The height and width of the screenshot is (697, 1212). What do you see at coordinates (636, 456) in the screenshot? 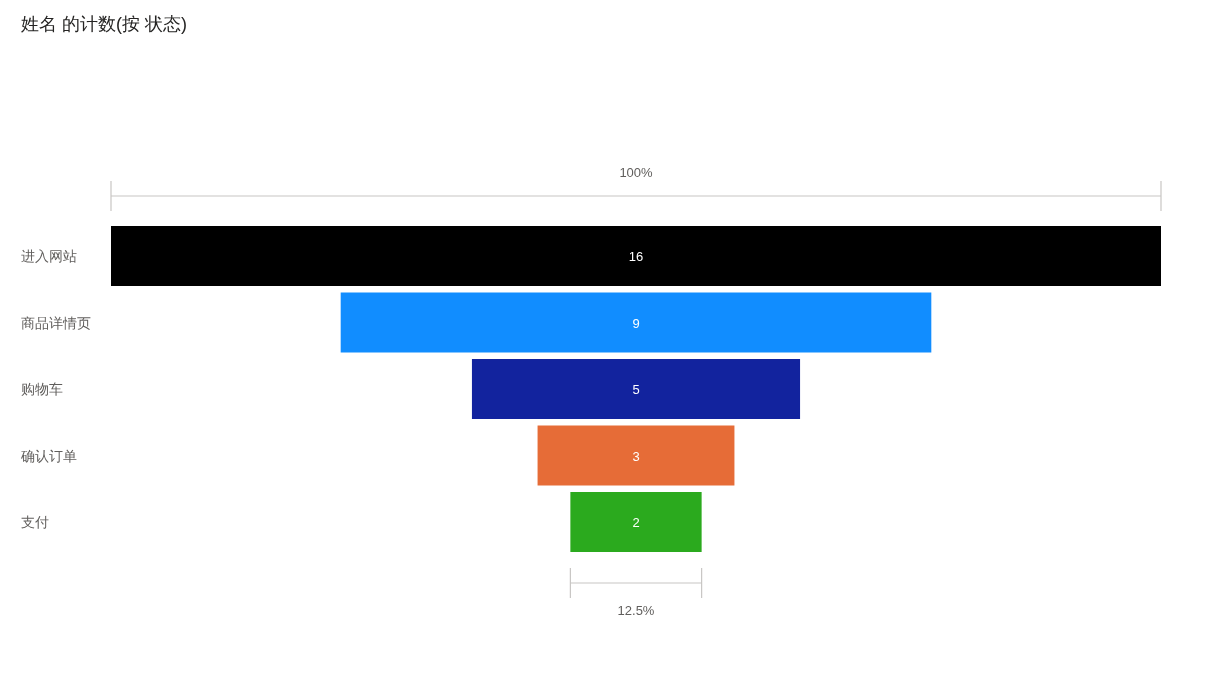
I see `data-label: 3` at bounding box center [636, 456].